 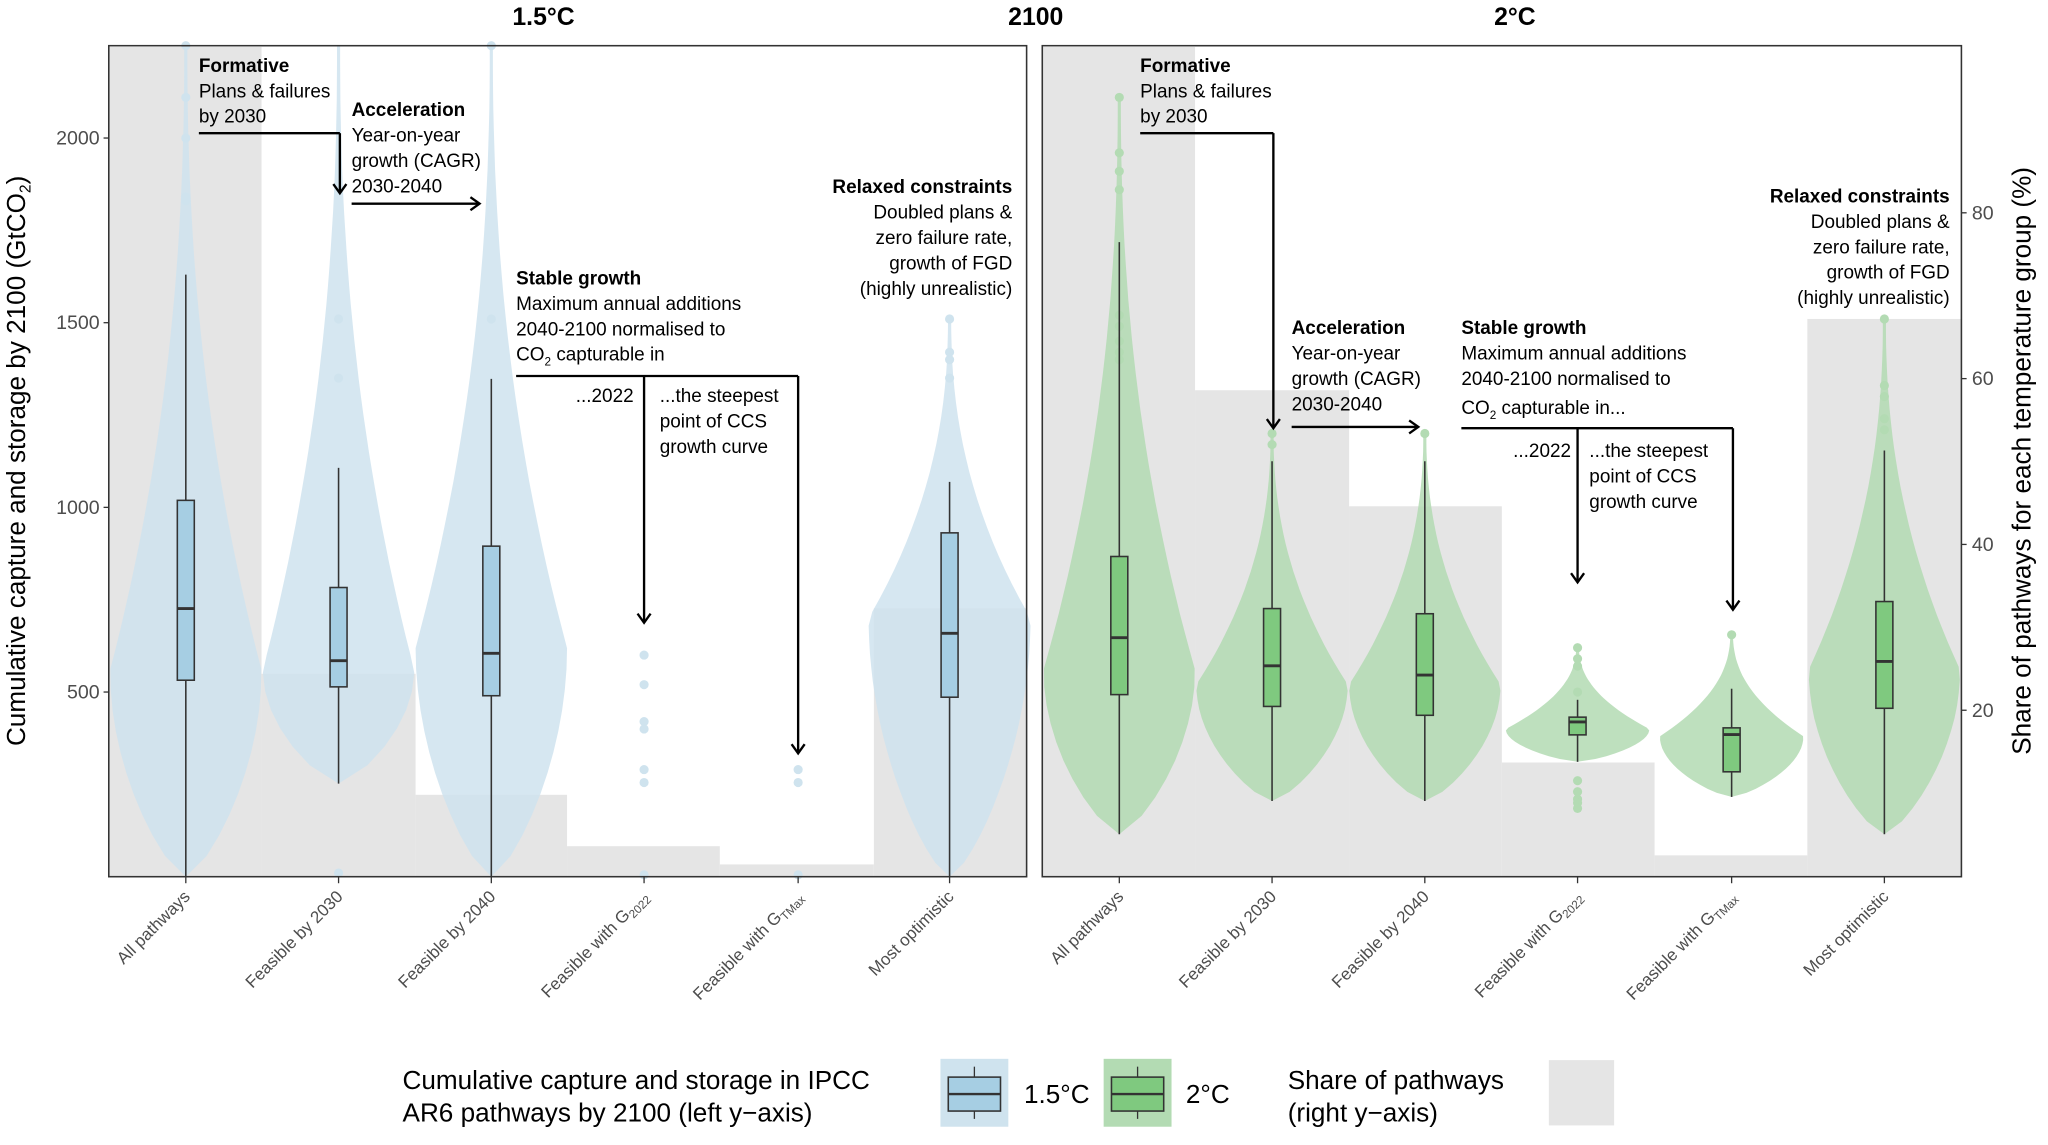 I want to click on annotation-formative-left-line: Plans & failures, so click(x=264, y=91).